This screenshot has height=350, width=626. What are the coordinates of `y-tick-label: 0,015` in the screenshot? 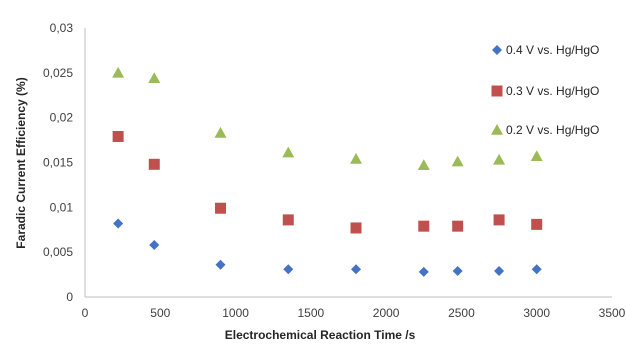 It's located at (58, 163).